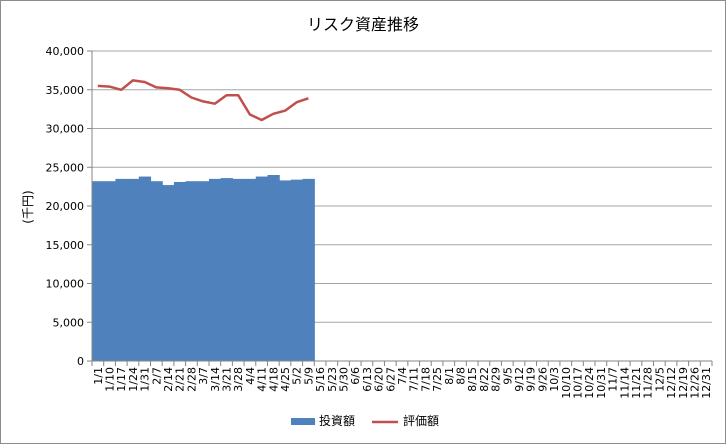  What do you see at coordinates (238, 379) in the screenshot?
I see `x-tick-label: 3/28` at bounding box center [238, 379].